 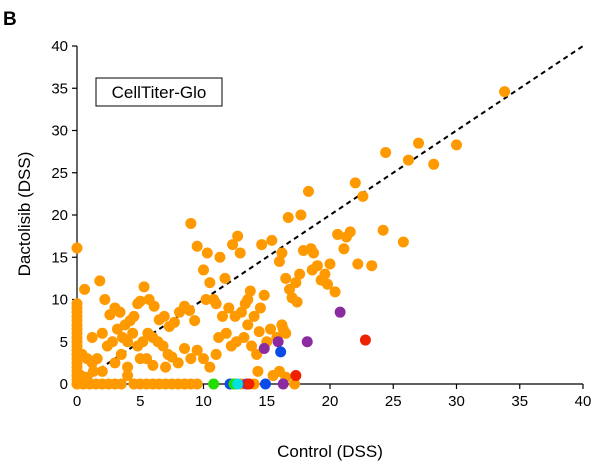 I want to click on y-tick-label-10: 10, so click(x=59, y=300).